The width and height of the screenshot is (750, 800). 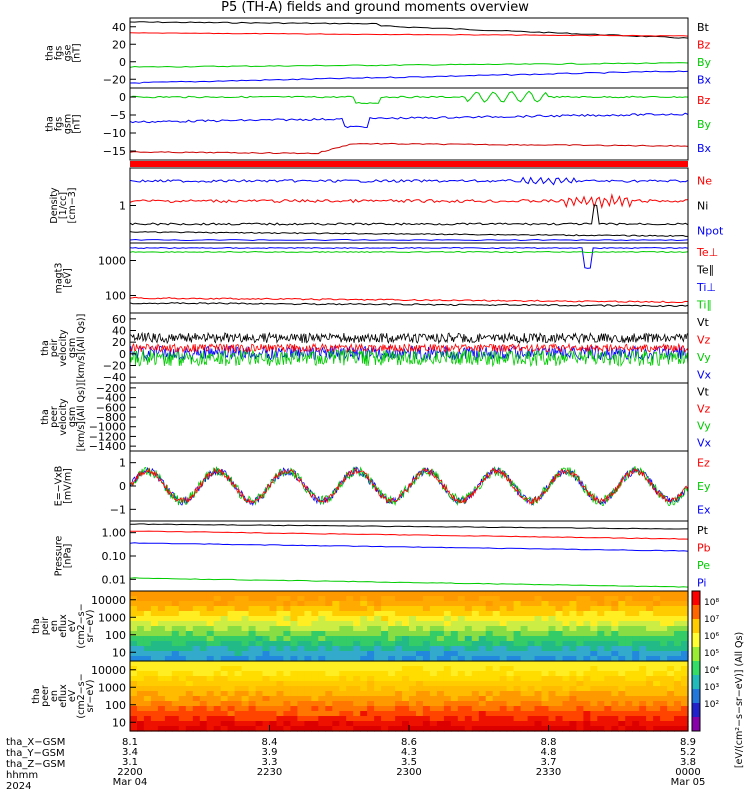 What do you see at coordinates (19, 786) in the screenshot?
I see `x-row-label: 2024` at bounding box center [19, 786].